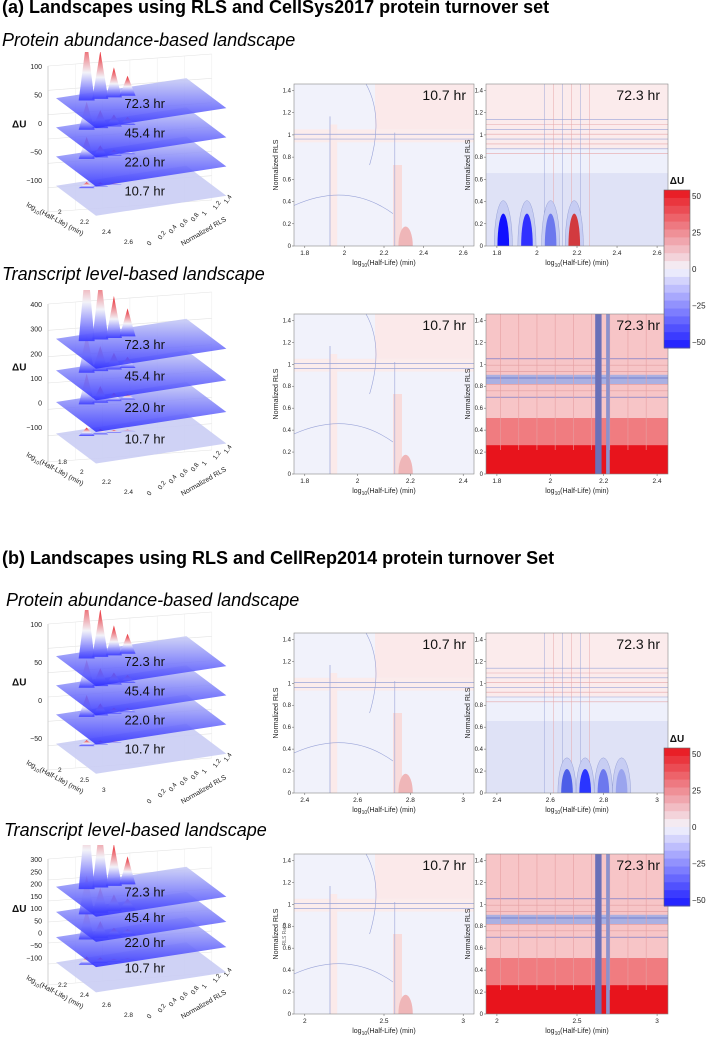 The width and height of the screenshot is (709, 1039). What do you see at coordinates (38, 921) in the screenshot?
I see `z-tick-label: 50` at bounding box center [38, 921].